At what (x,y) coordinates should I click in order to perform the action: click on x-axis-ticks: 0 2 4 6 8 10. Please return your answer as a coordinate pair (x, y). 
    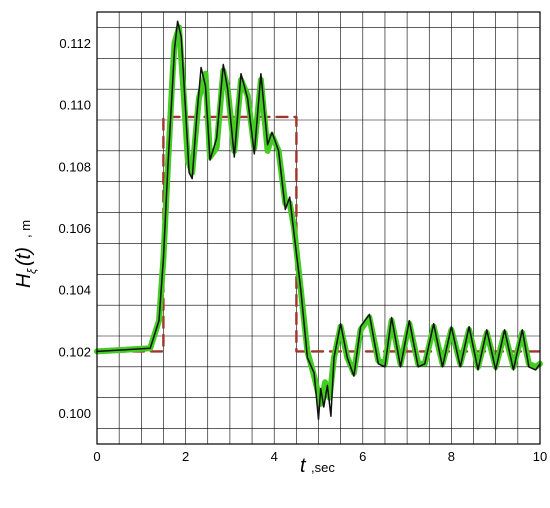
    Looking at the image, I should click on (320, 456).